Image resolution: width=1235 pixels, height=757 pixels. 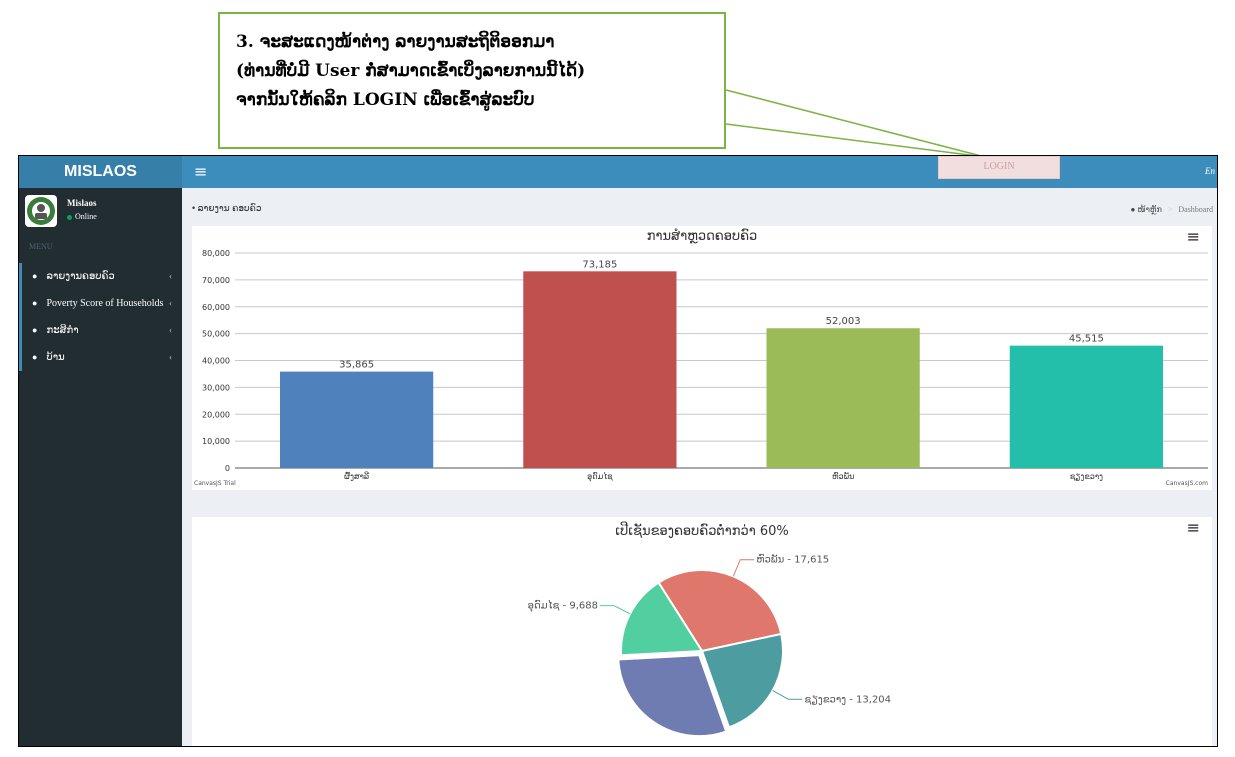 I want to click on user-status: Online, so click(x=82, y=216).